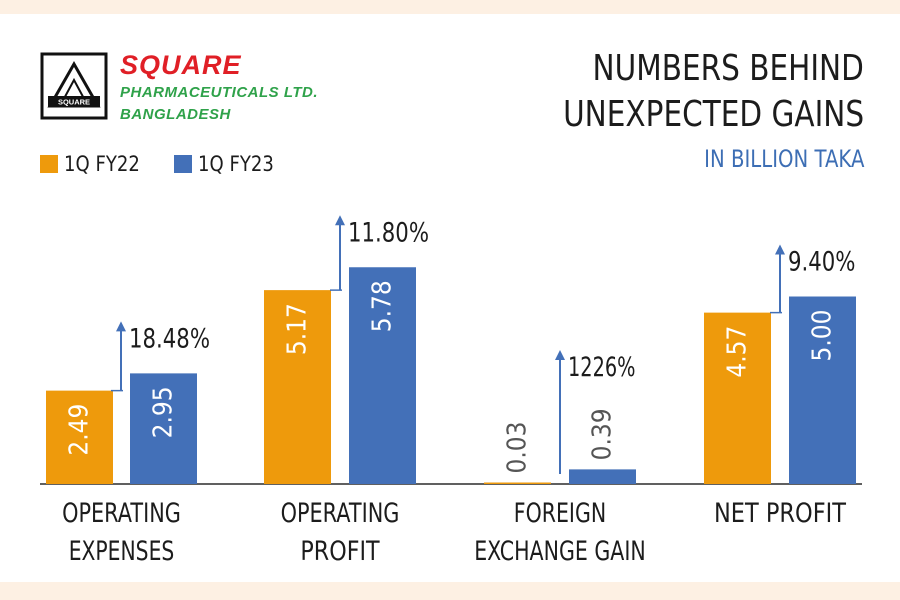 This screenshot has height=600, width=900. Describe the element at coordinates (713, 114) in the screenshot. I see `chart-title-line-2: UNEXPECTED GAINS` at that location.